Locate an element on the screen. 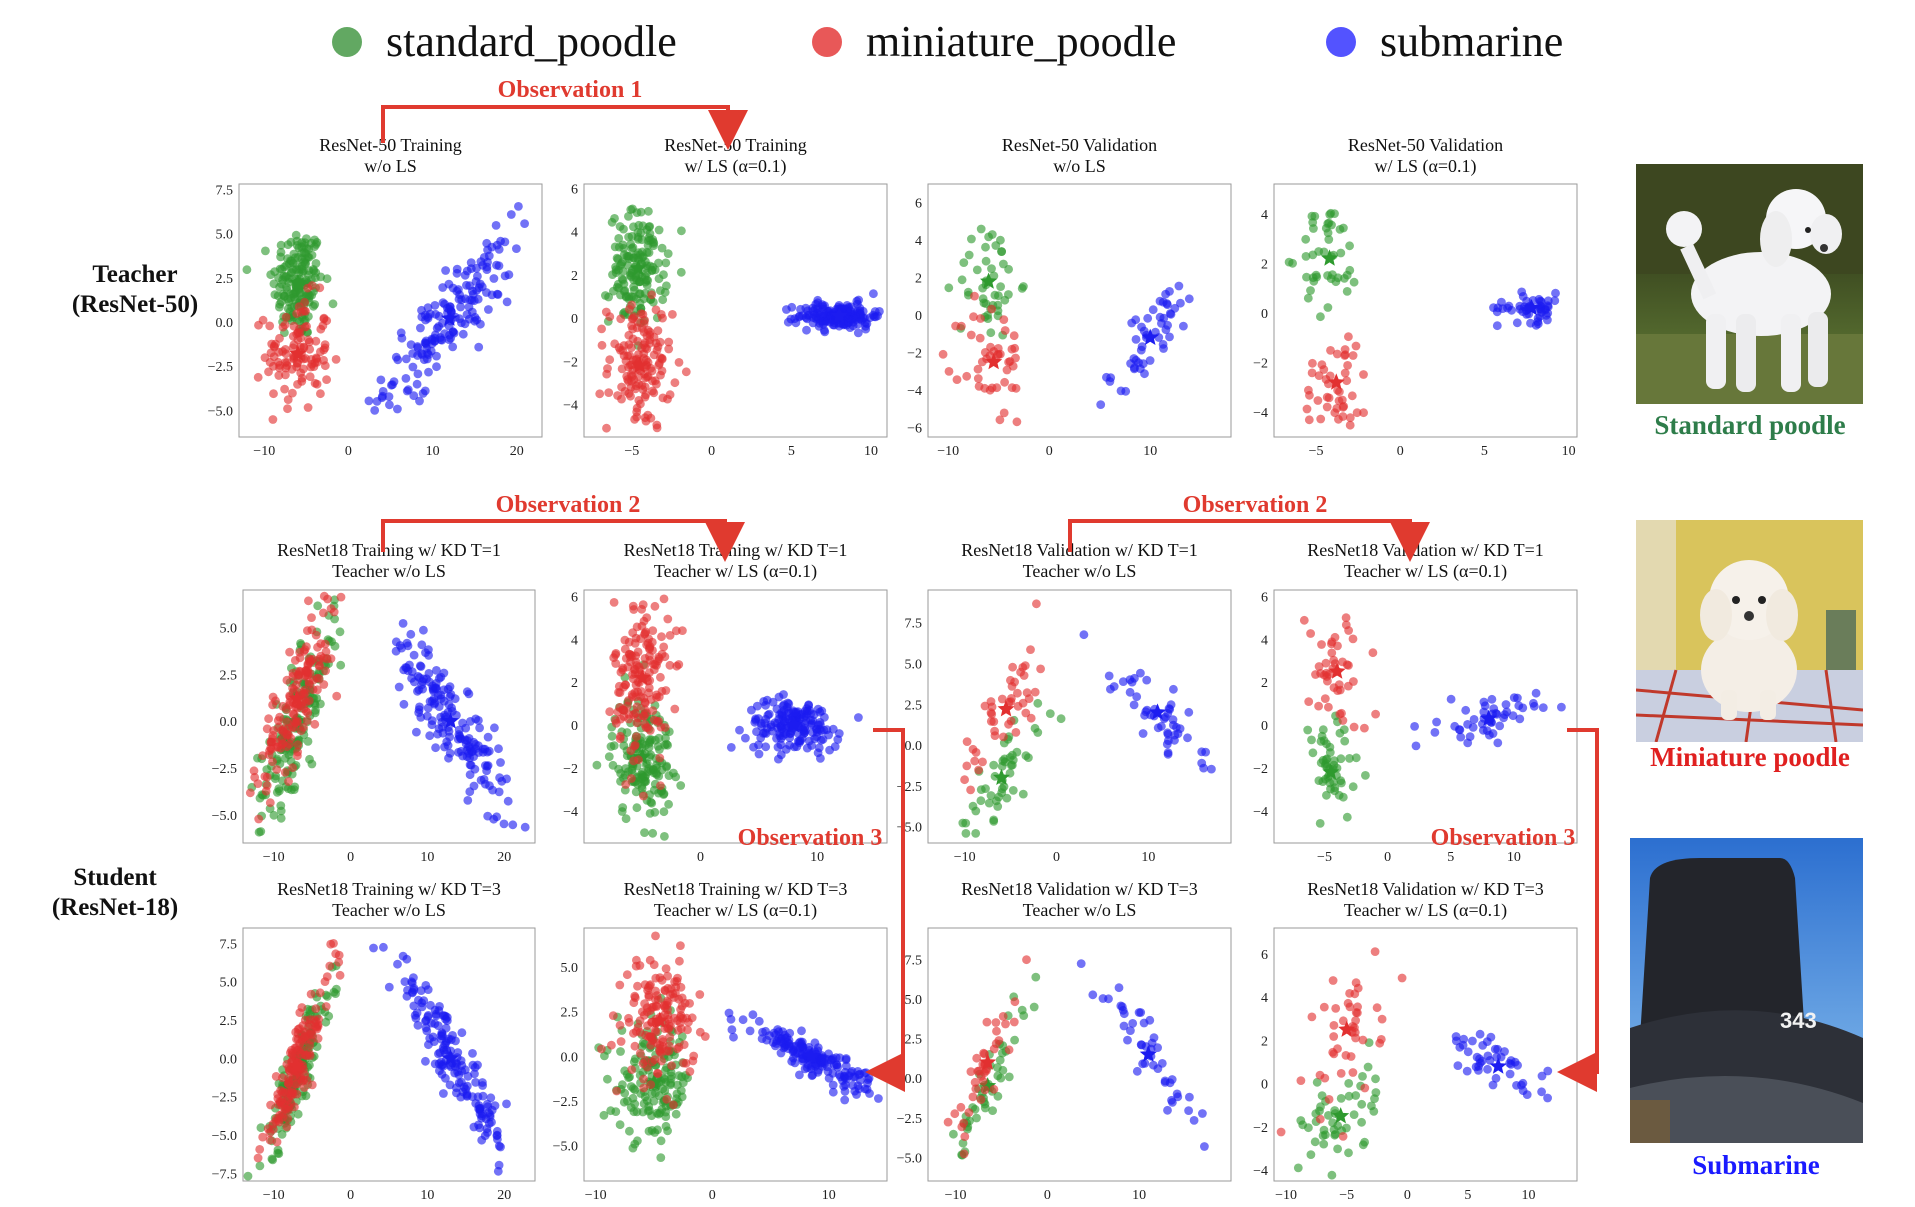 Image resolution: width=1915 pixels, height=1207 pixels. y-tick-label: −2 is located at coordinates (570, 362).